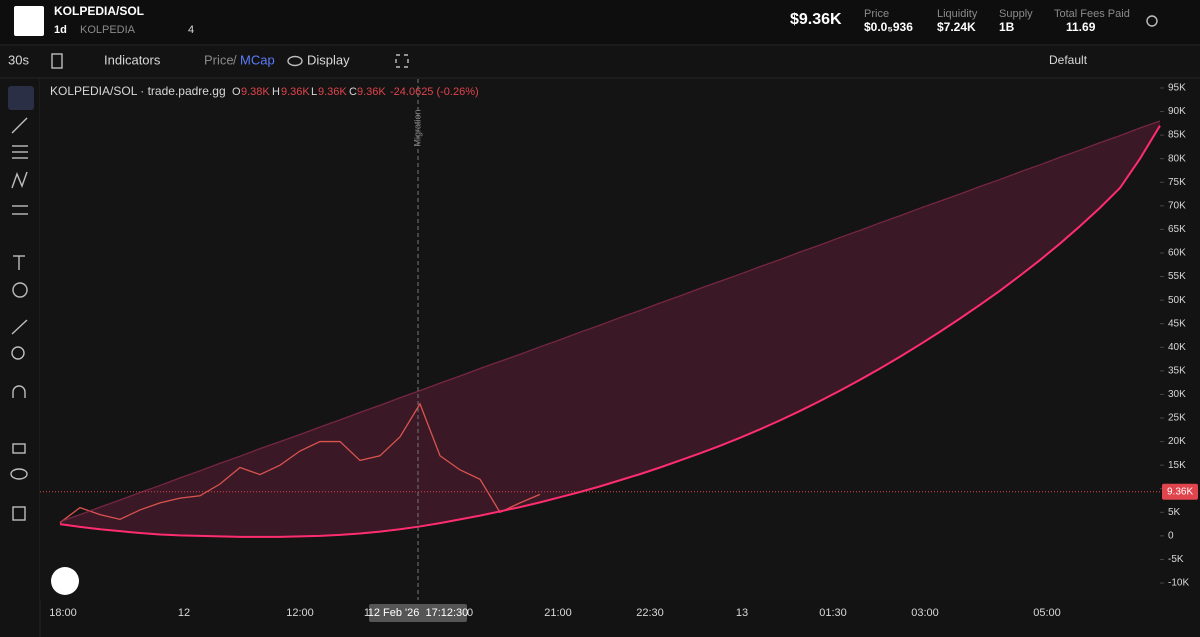  I want to click on x-tick-label: 18:00, so click(63, 613).